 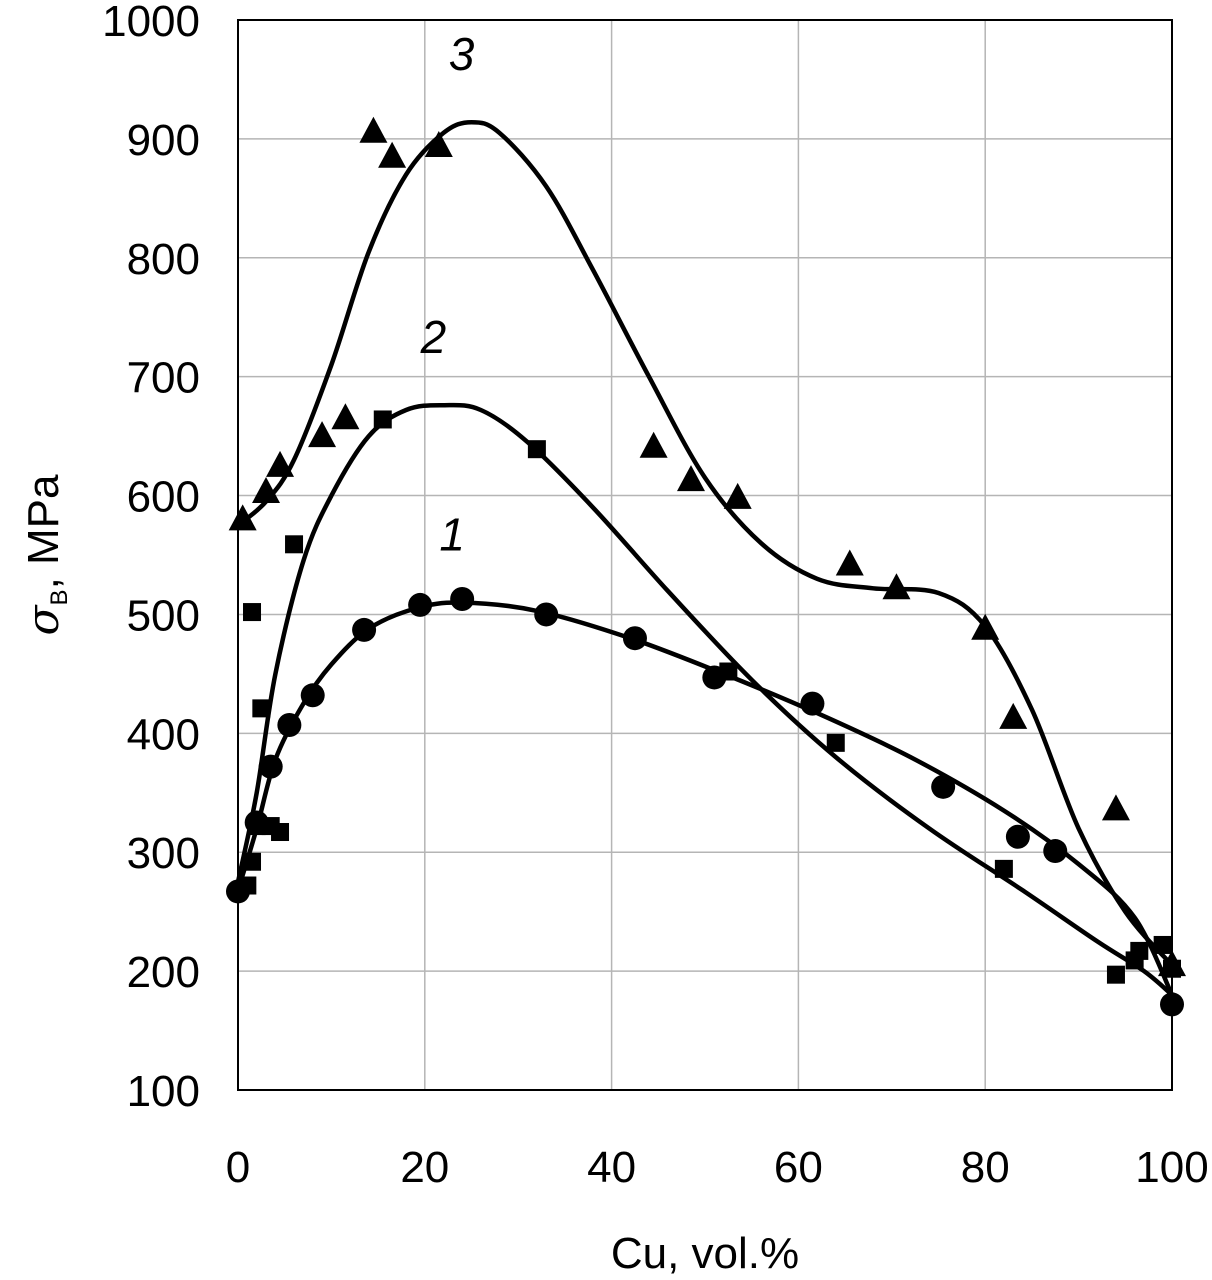 I want to click on x-tick-label: 20, so click(x=424, y=1167).